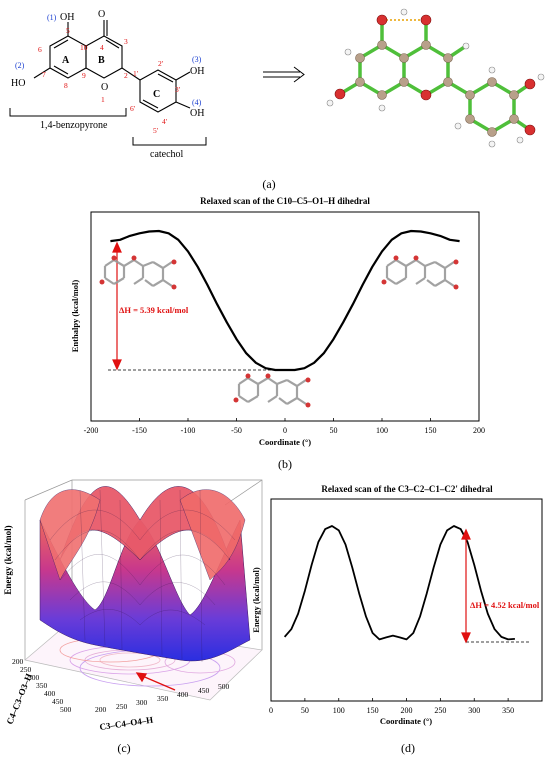 The width and height of the screenshot is (550, 757). I want to click on chart-b-ylabel: Enthalpy (kcal/mol), so click(75, 316).